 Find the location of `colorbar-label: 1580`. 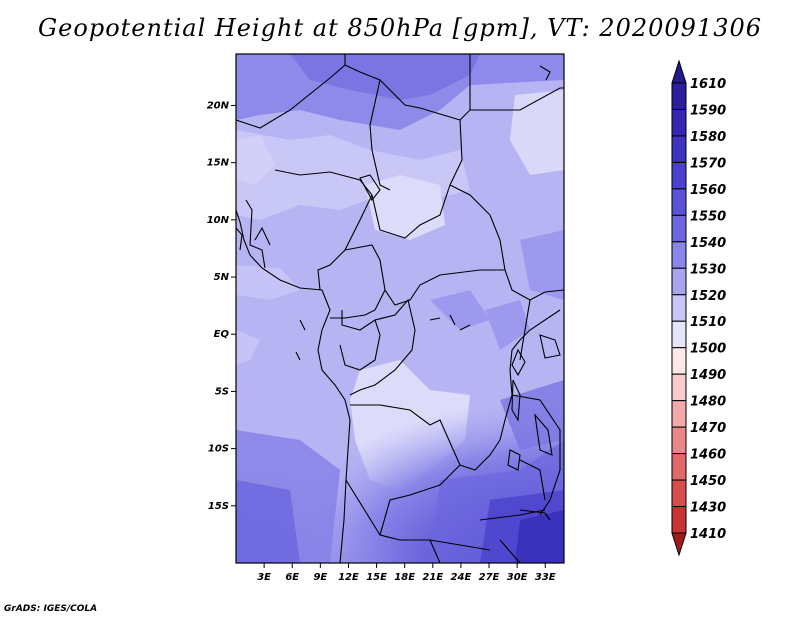

colorbar-label: 1580 is located at coordinates (708, 137).